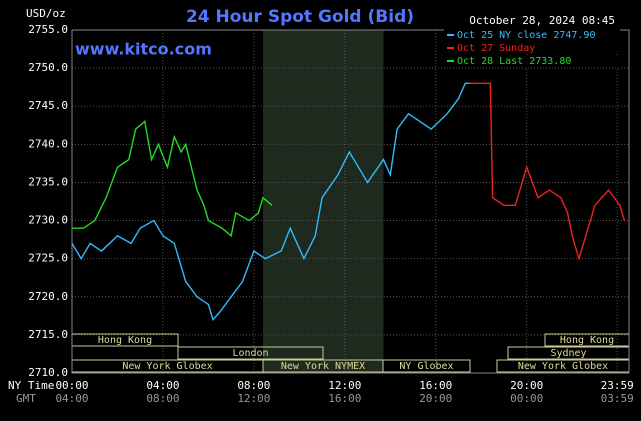  What do you see at coordinates (542, 20) in the screenshot?
I see `date: October 28, 2024 08:45` at bounding box center [542, 20].